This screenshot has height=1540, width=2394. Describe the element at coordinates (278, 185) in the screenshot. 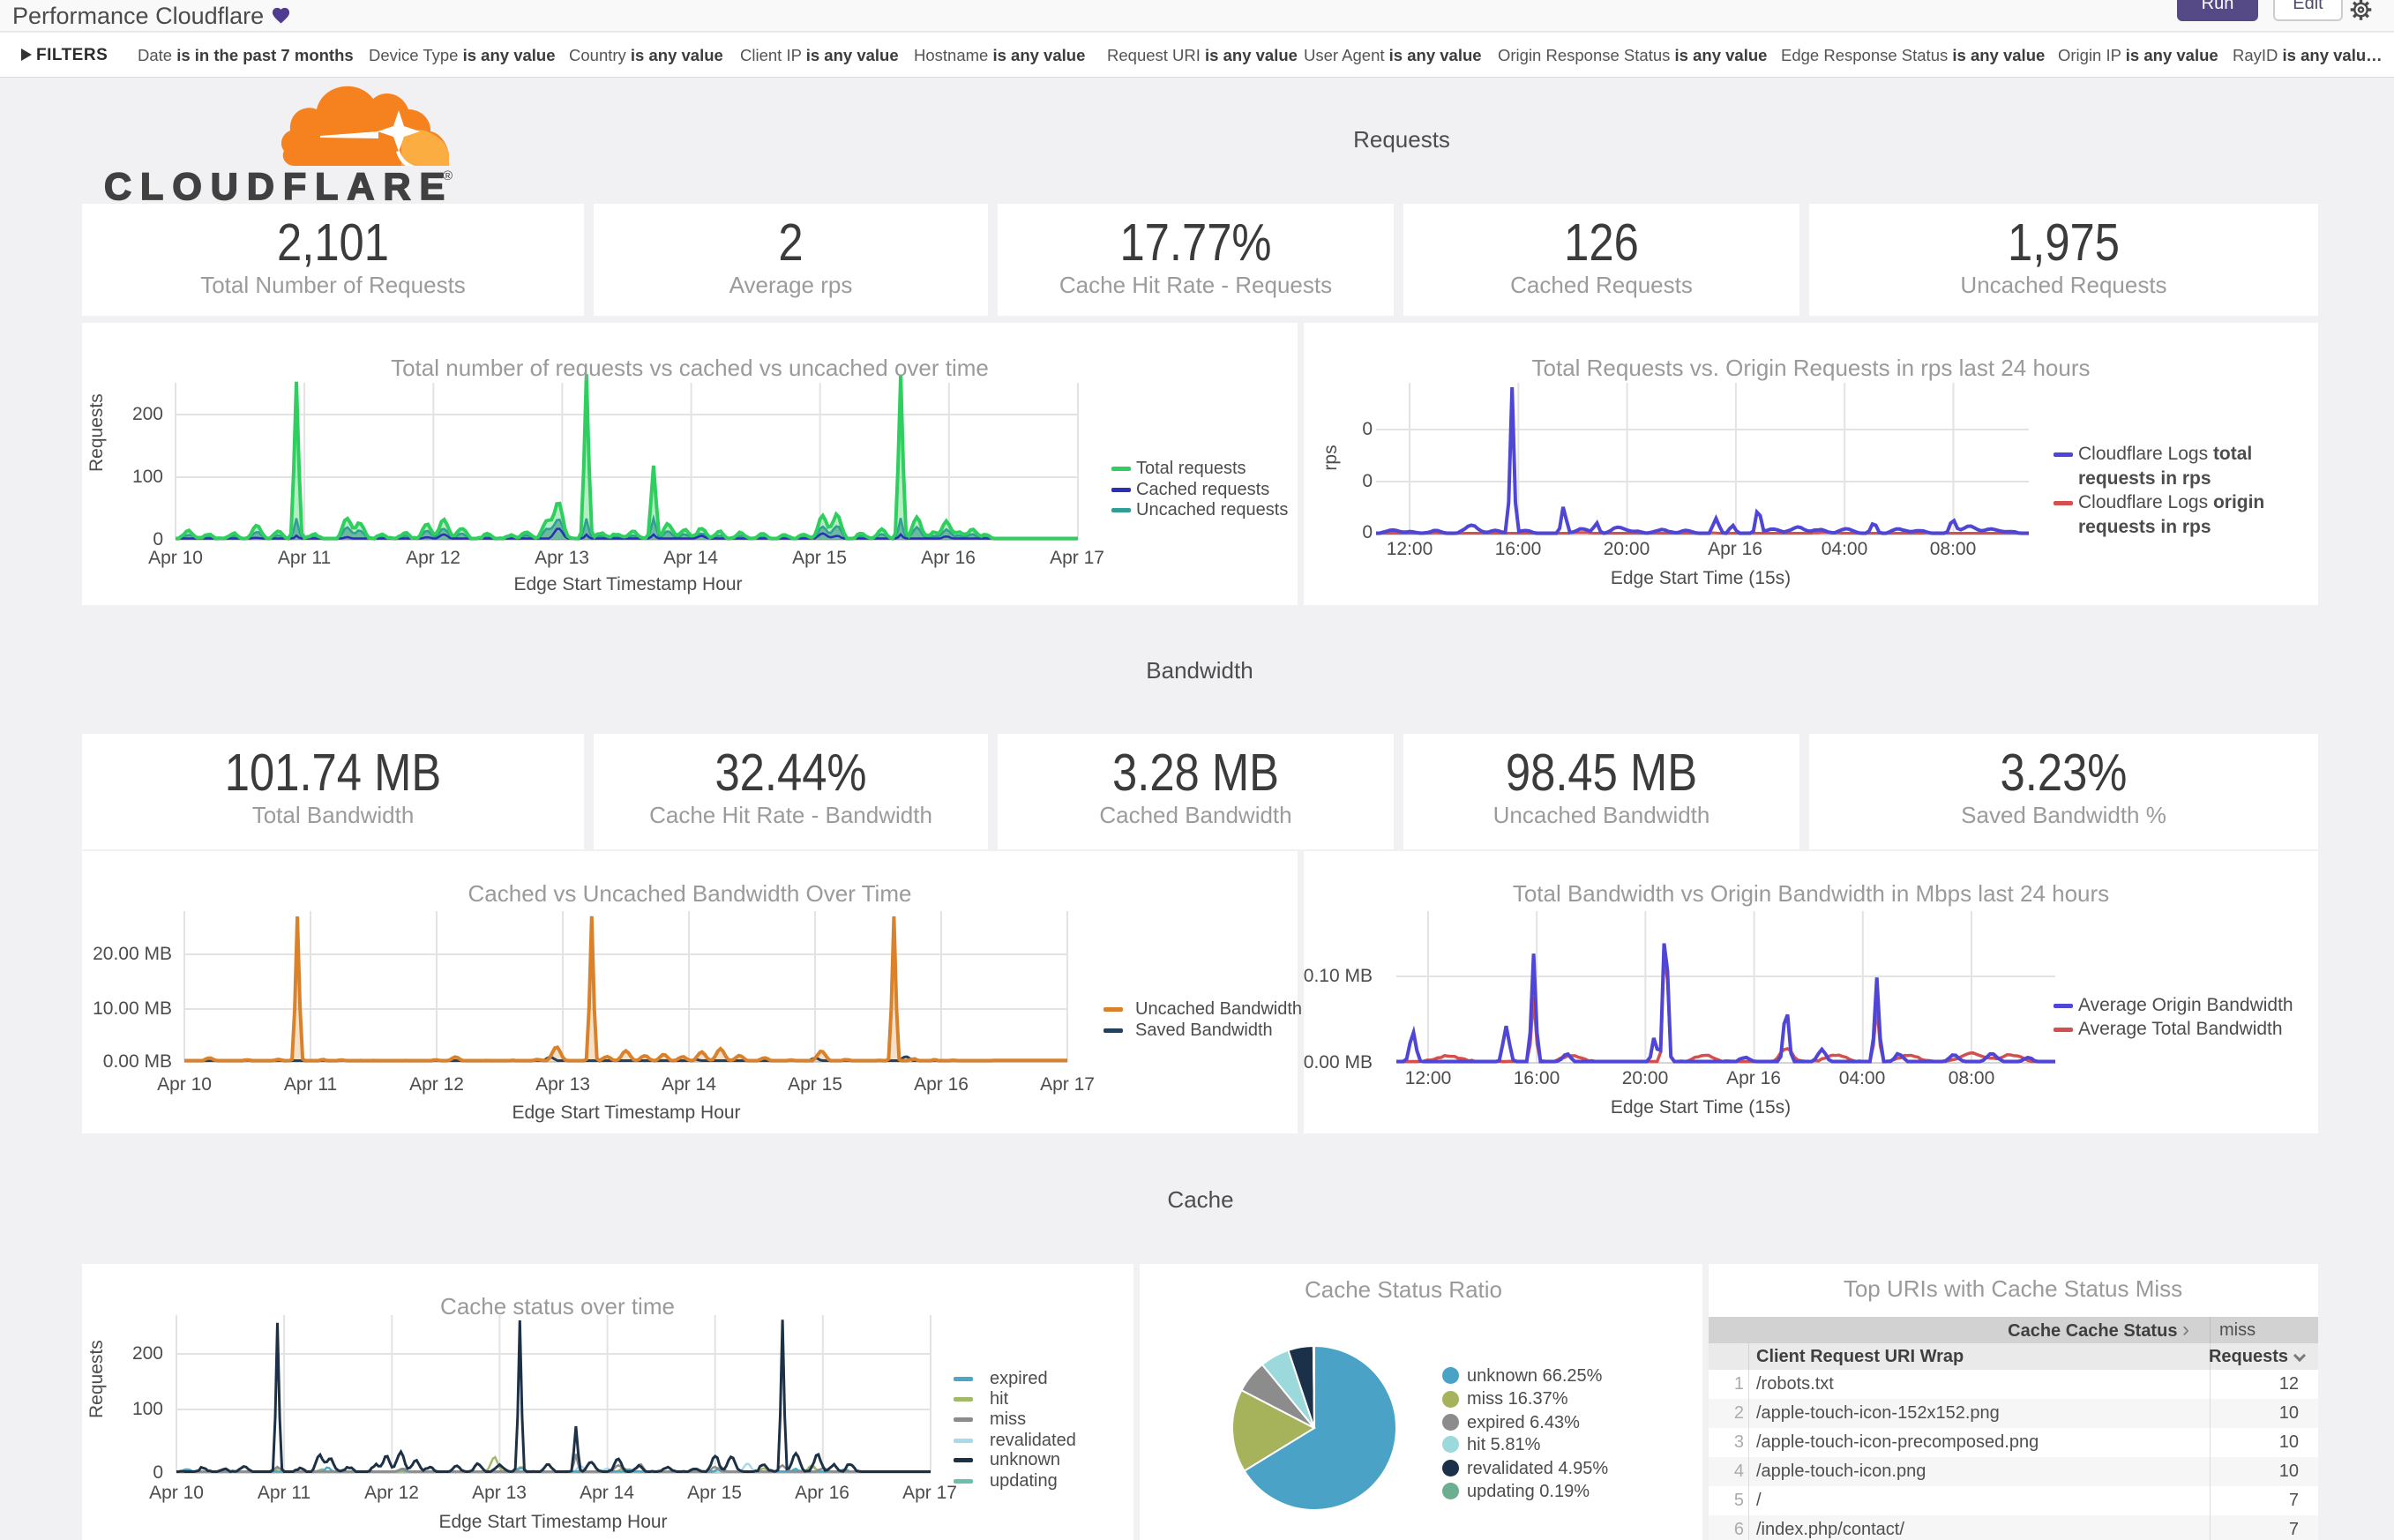

I see `svg-text: CLOUDFLARE` at that location.